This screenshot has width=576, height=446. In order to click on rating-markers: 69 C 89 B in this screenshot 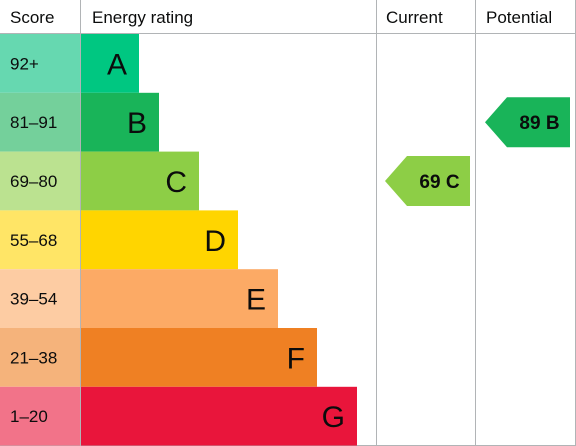, I will do `click(477, 151)`.